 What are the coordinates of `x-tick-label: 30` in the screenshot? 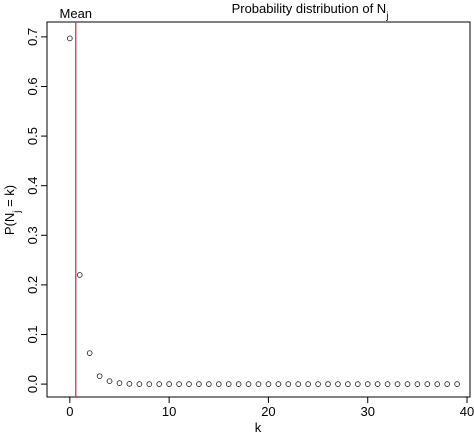 It's located at (367, 411).